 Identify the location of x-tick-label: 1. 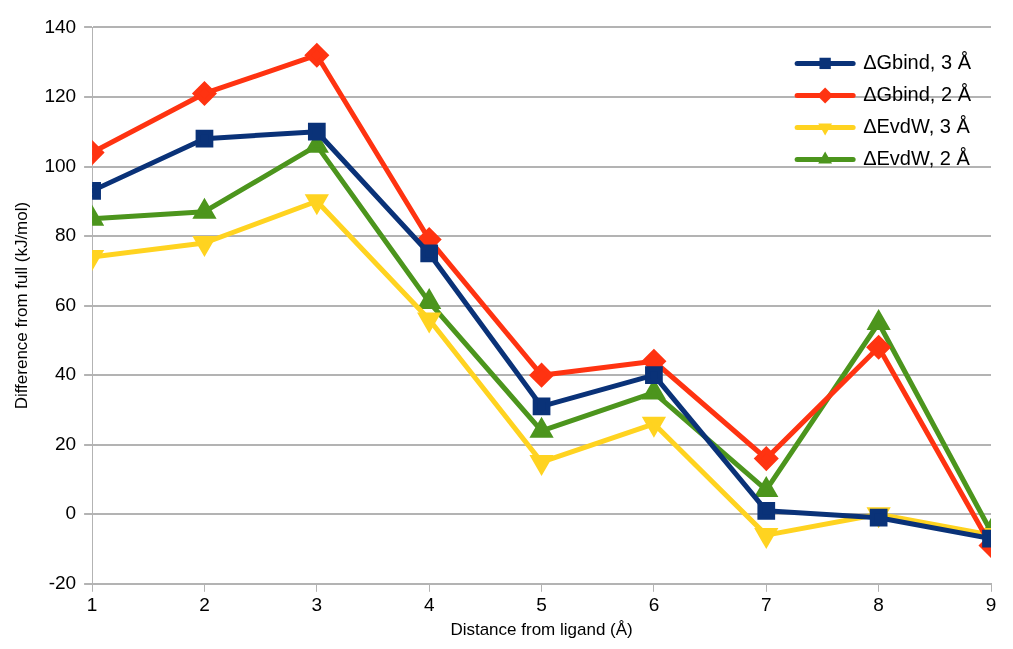
(92, 605).